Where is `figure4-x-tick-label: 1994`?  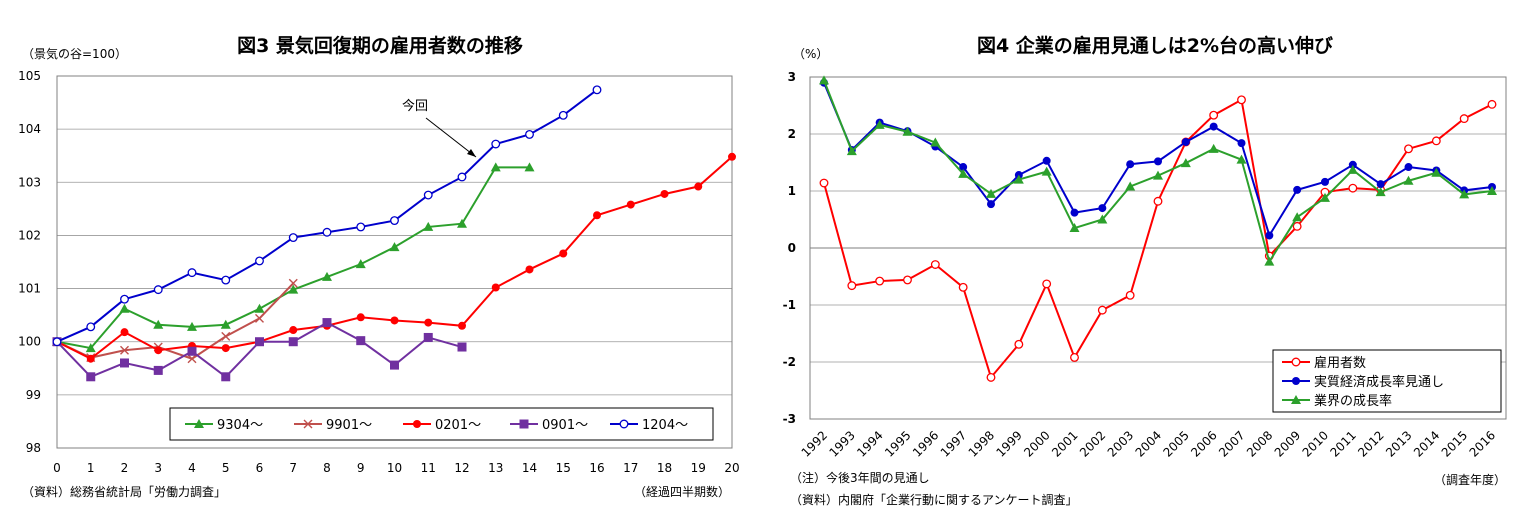
figure4-x-tick-label: 1994 is located at coordinates (869, 443).